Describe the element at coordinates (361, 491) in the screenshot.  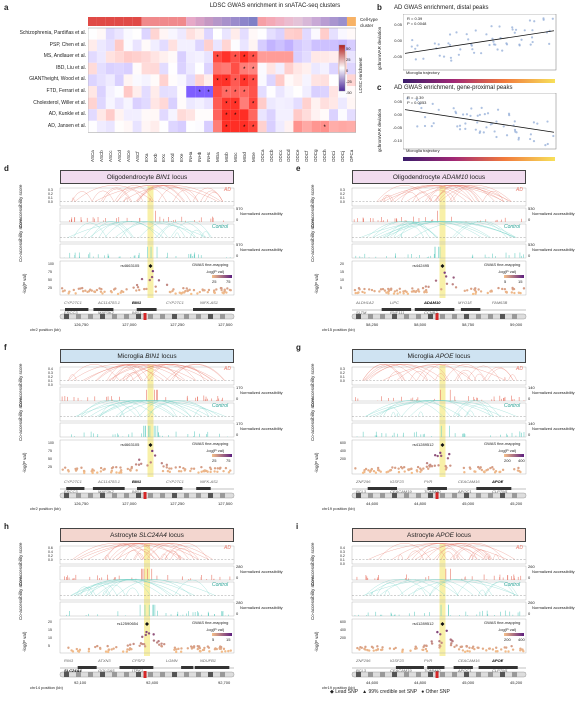
I see `panel_g-gene-label: BCL3` at that location.